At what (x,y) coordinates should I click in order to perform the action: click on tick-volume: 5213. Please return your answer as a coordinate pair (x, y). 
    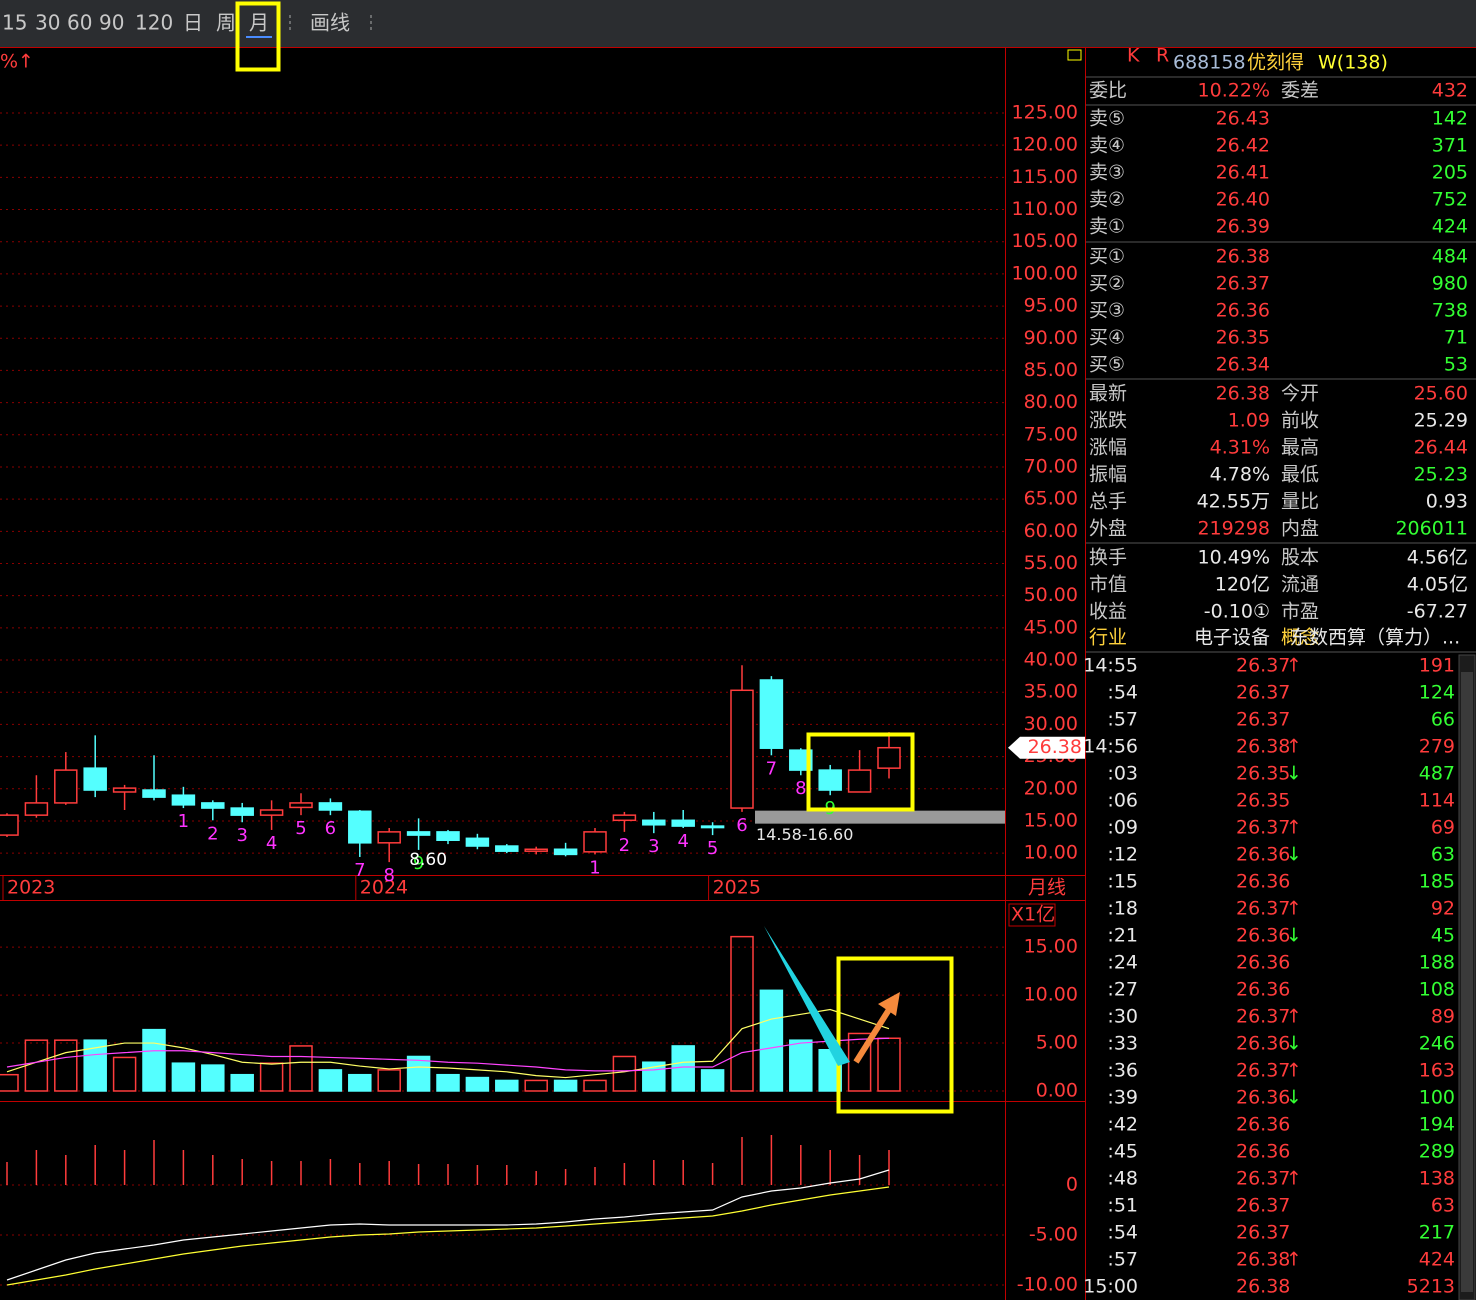
    Looking at the image, I should click on (1431, 1287).